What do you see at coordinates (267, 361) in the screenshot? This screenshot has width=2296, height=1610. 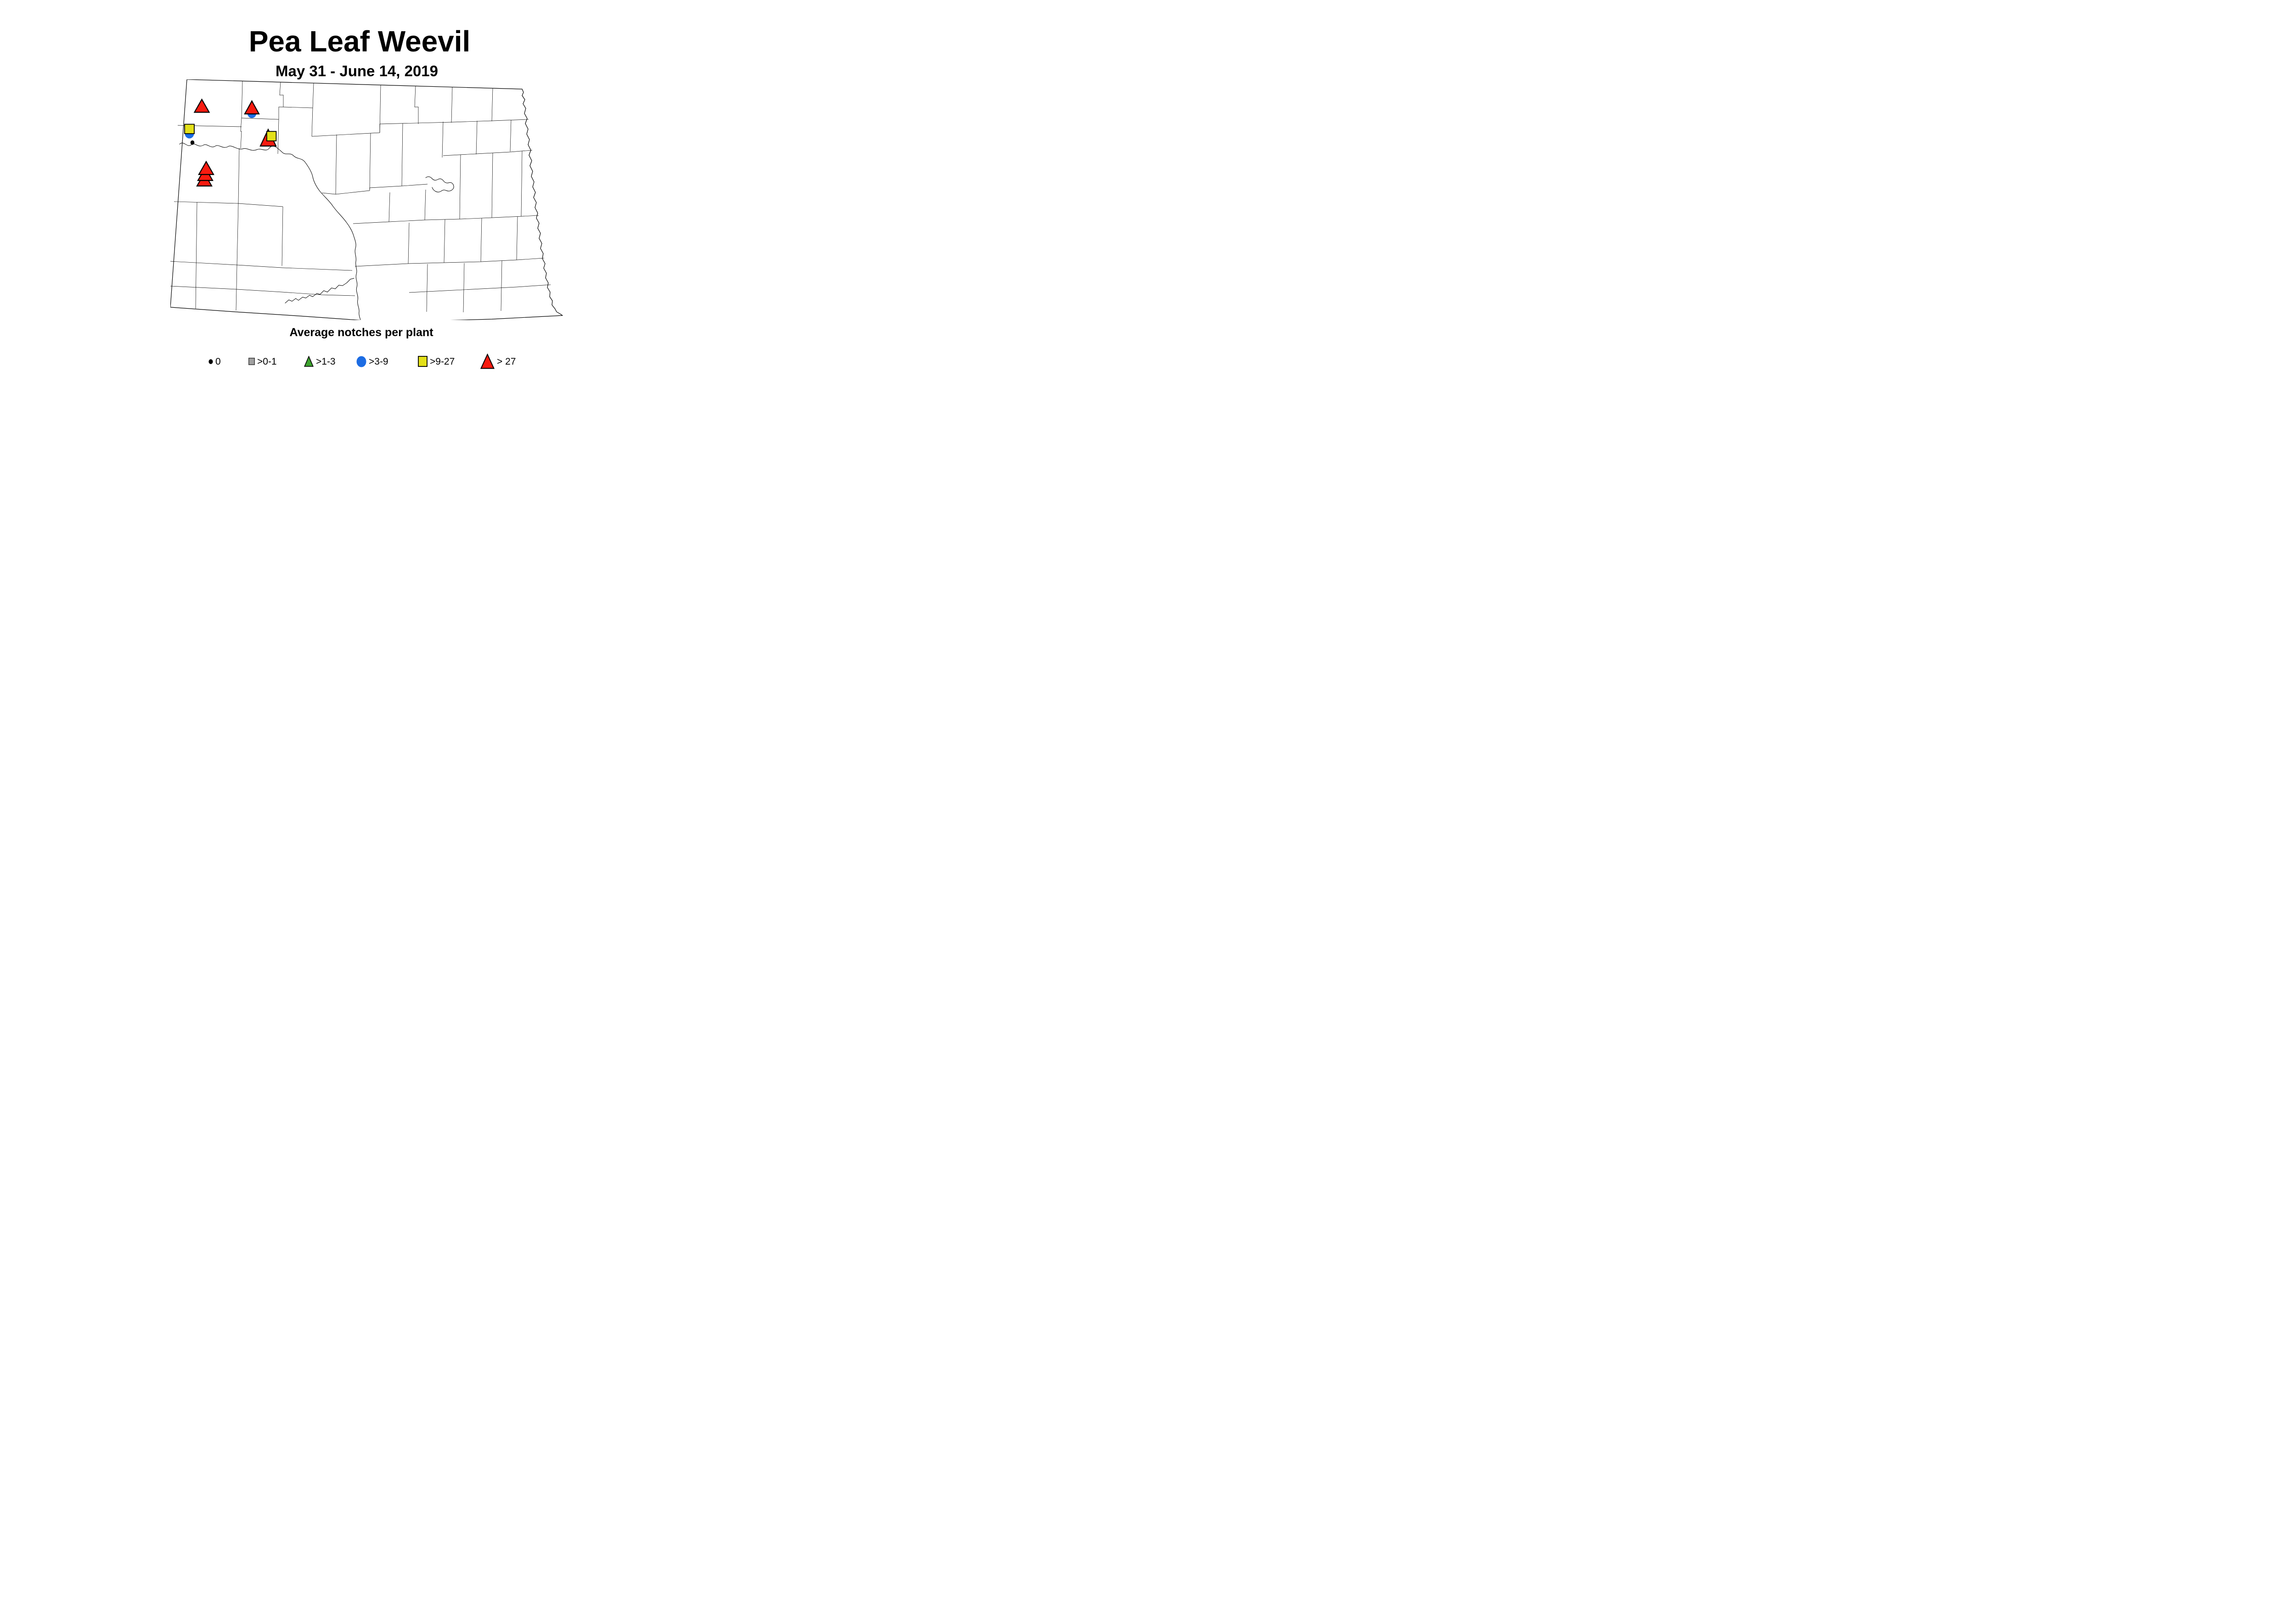 I see `legend-label: >0-1` at bounding box center [267, 361].